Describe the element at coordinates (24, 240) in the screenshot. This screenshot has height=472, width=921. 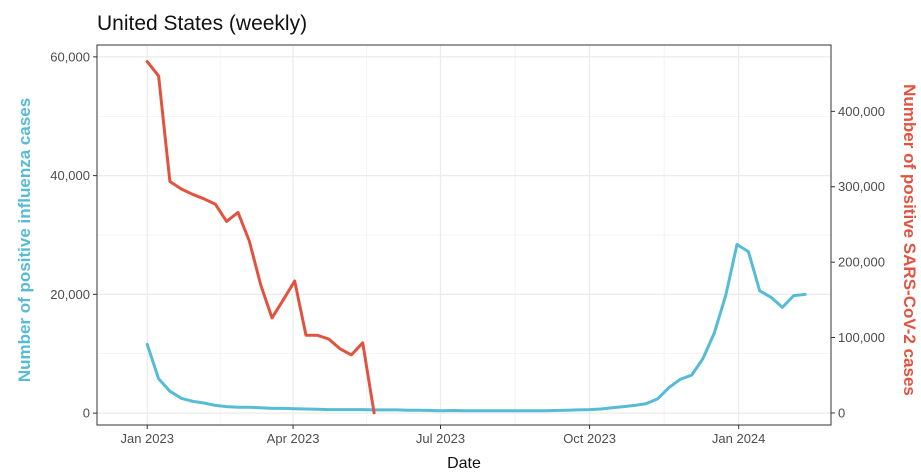
I see `y-axis-left-label: Number of positive influenza cases` at that location.